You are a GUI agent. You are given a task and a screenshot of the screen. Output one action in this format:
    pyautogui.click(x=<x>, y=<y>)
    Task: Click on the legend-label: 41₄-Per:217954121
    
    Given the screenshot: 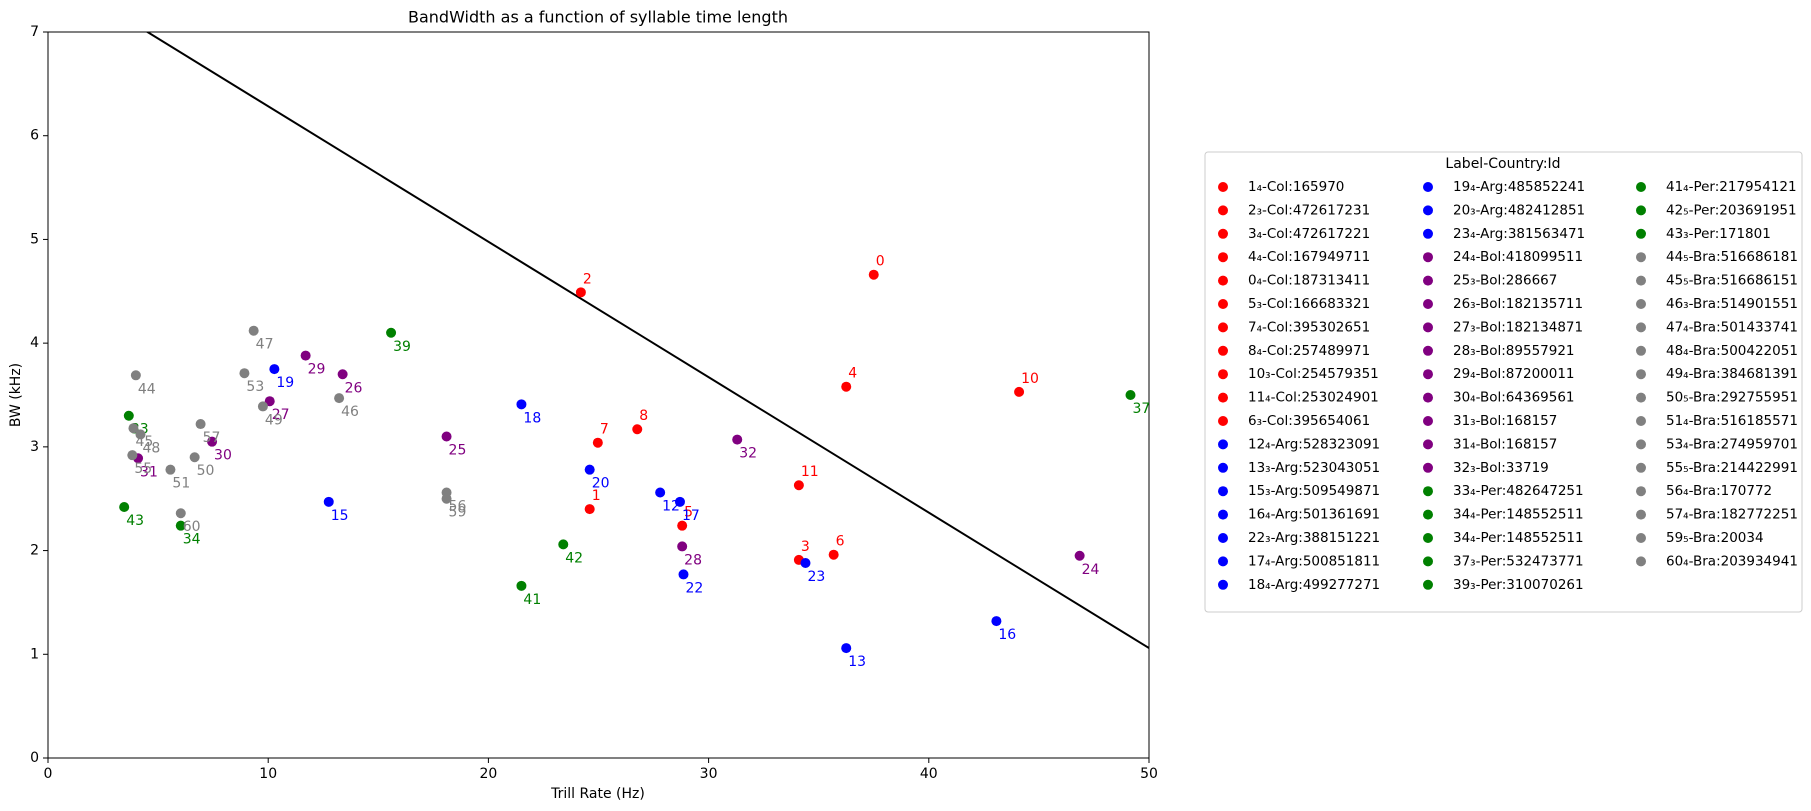 What is the action you would take?
    pyautogui.click(x=1731, y=187)
    